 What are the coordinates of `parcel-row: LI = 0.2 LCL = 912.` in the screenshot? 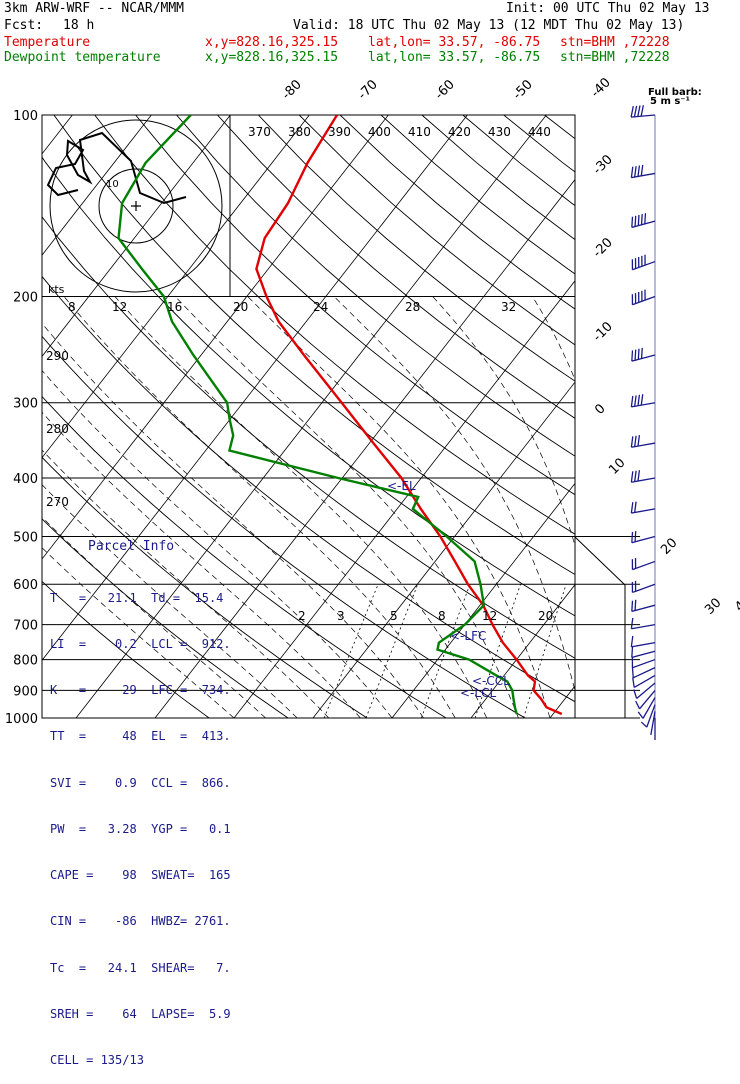 It's located at (140, 644).